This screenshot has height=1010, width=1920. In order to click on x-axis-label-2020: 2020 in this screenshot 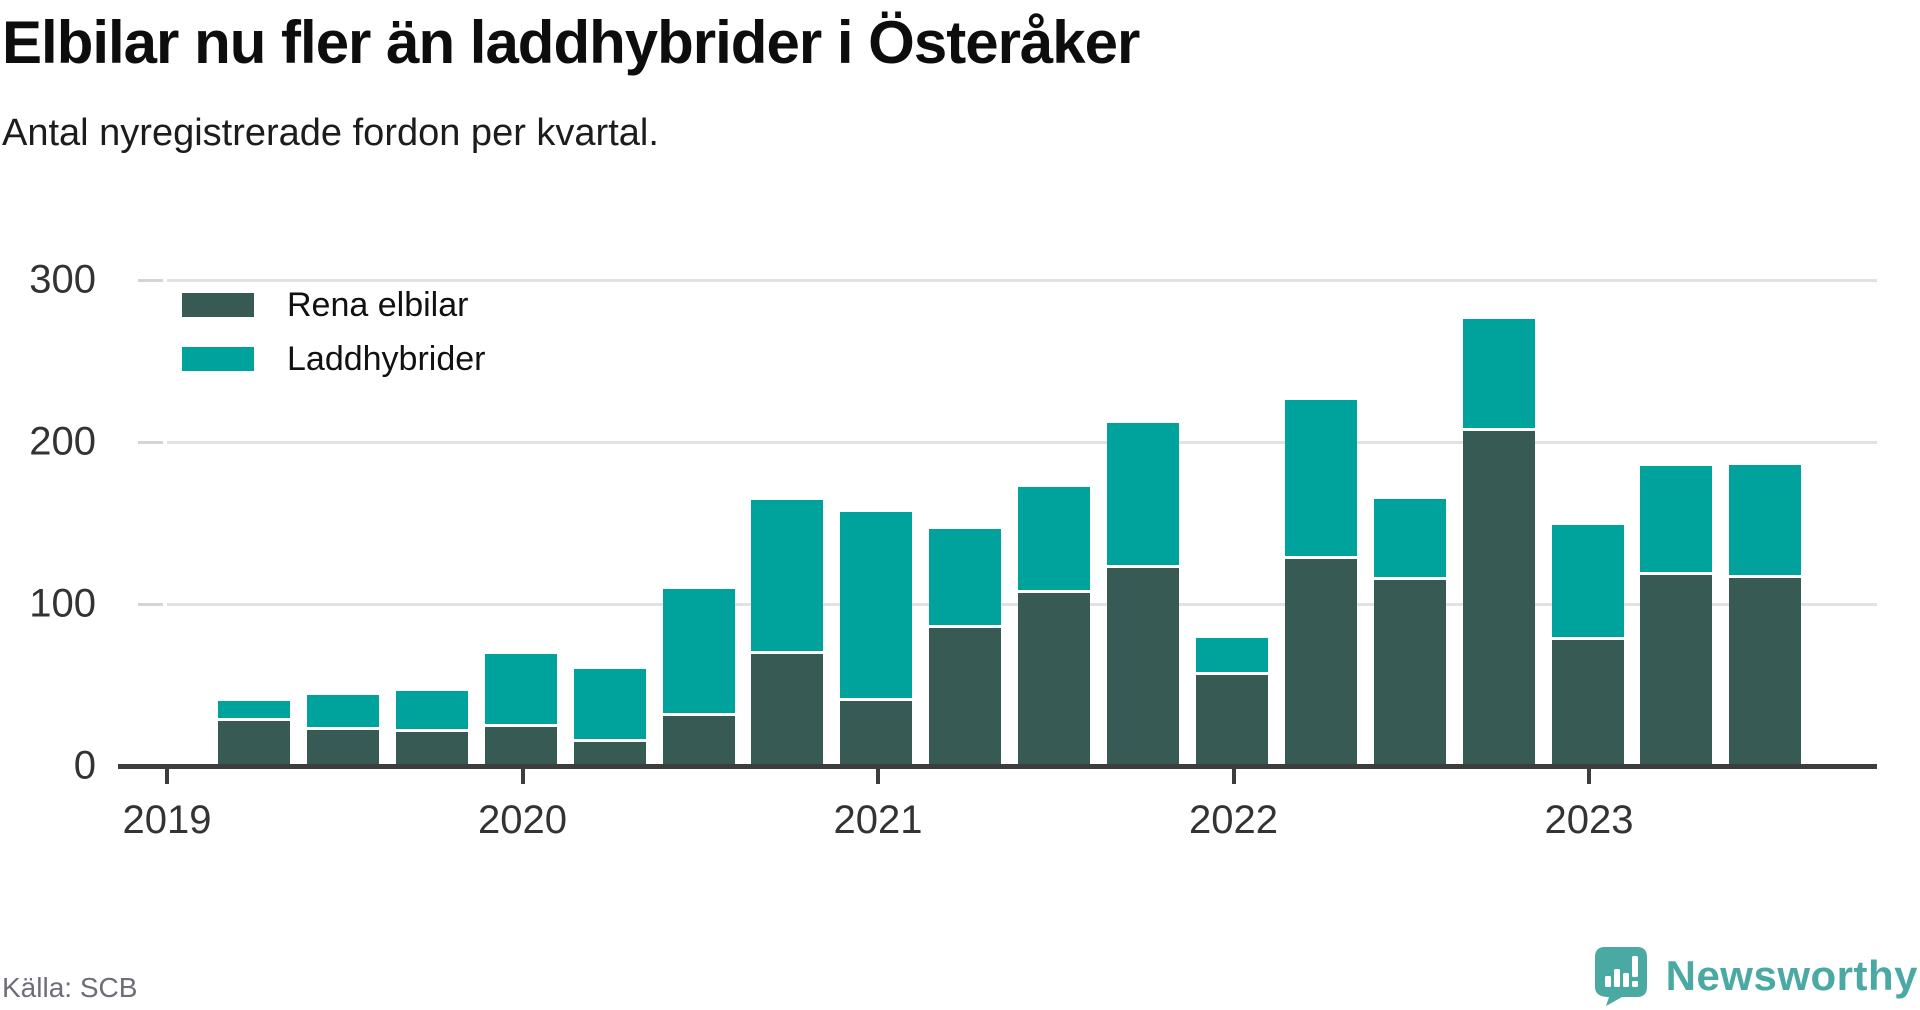, I will do `click(522, 820)`.